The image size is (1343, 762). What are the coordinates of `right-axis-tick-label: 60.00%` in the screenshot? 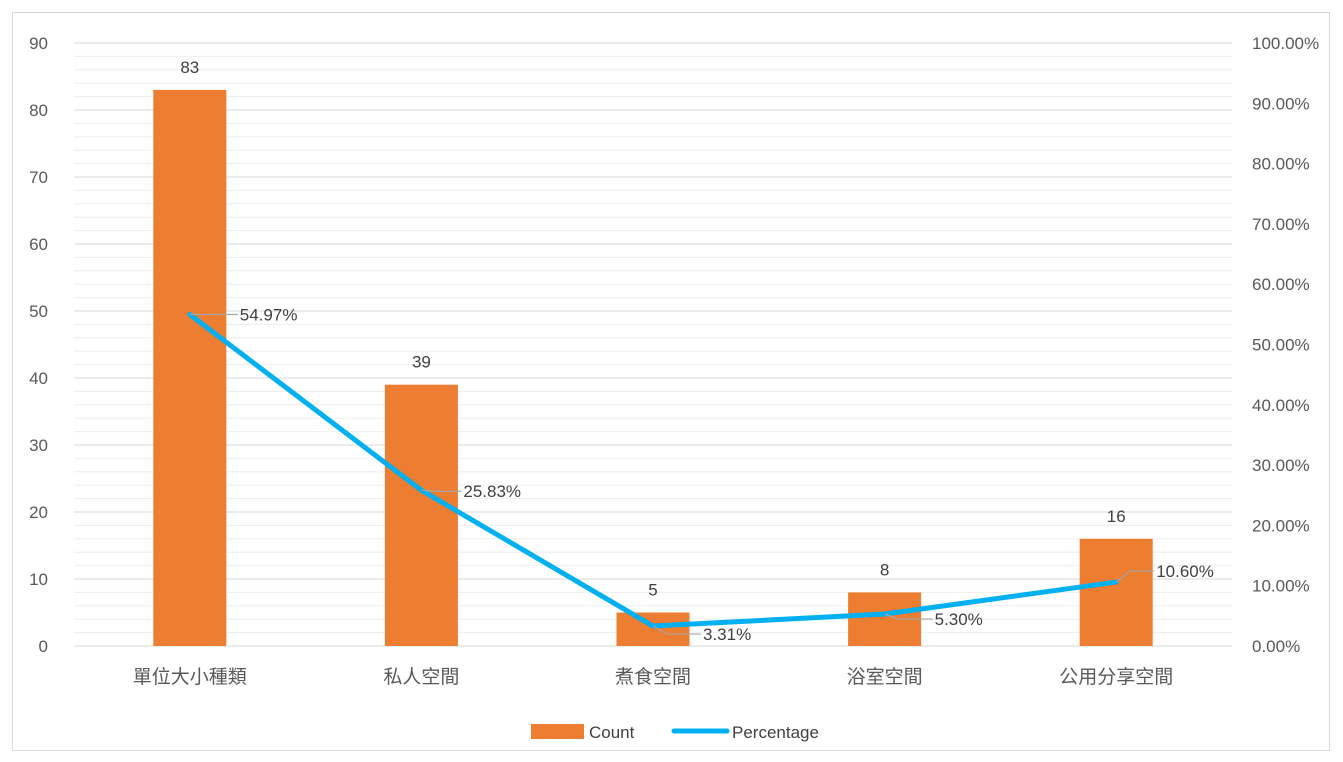 It's located at (1281, 284).